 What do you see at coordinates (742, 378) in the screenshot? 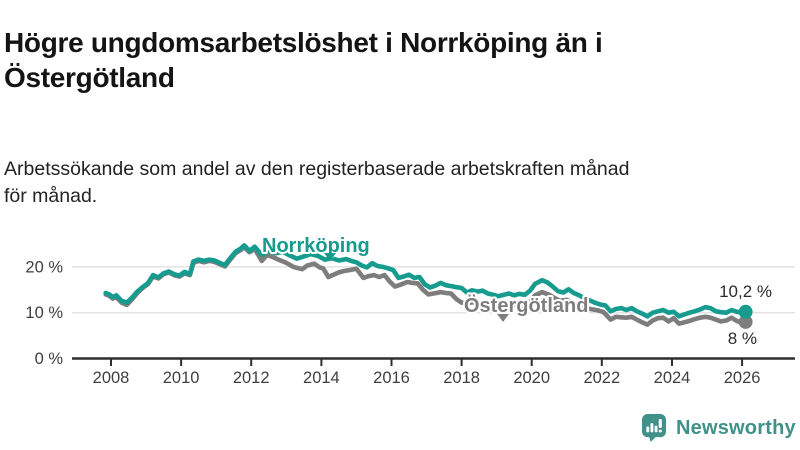
I see `x-tick-label: 2026` at bounding box center [742, 378].